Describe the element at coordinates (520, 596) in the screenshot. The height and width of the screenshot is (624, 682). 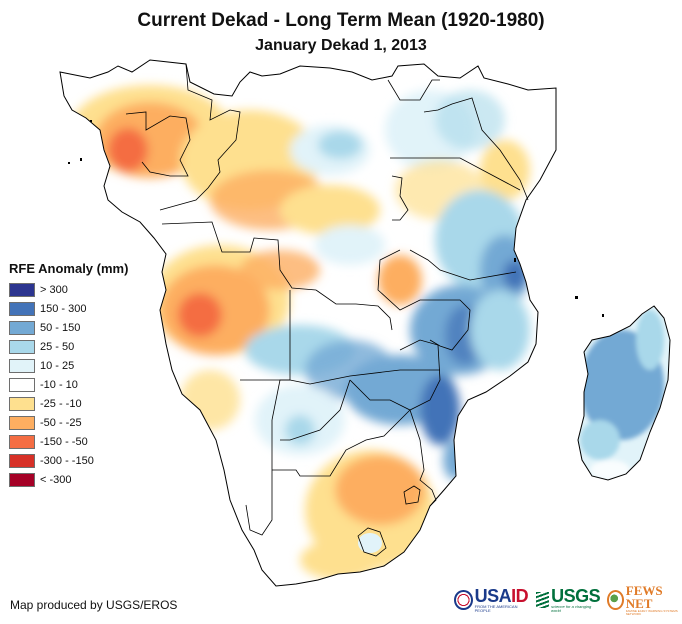
I see `usaid-name-b: ID` at that location.